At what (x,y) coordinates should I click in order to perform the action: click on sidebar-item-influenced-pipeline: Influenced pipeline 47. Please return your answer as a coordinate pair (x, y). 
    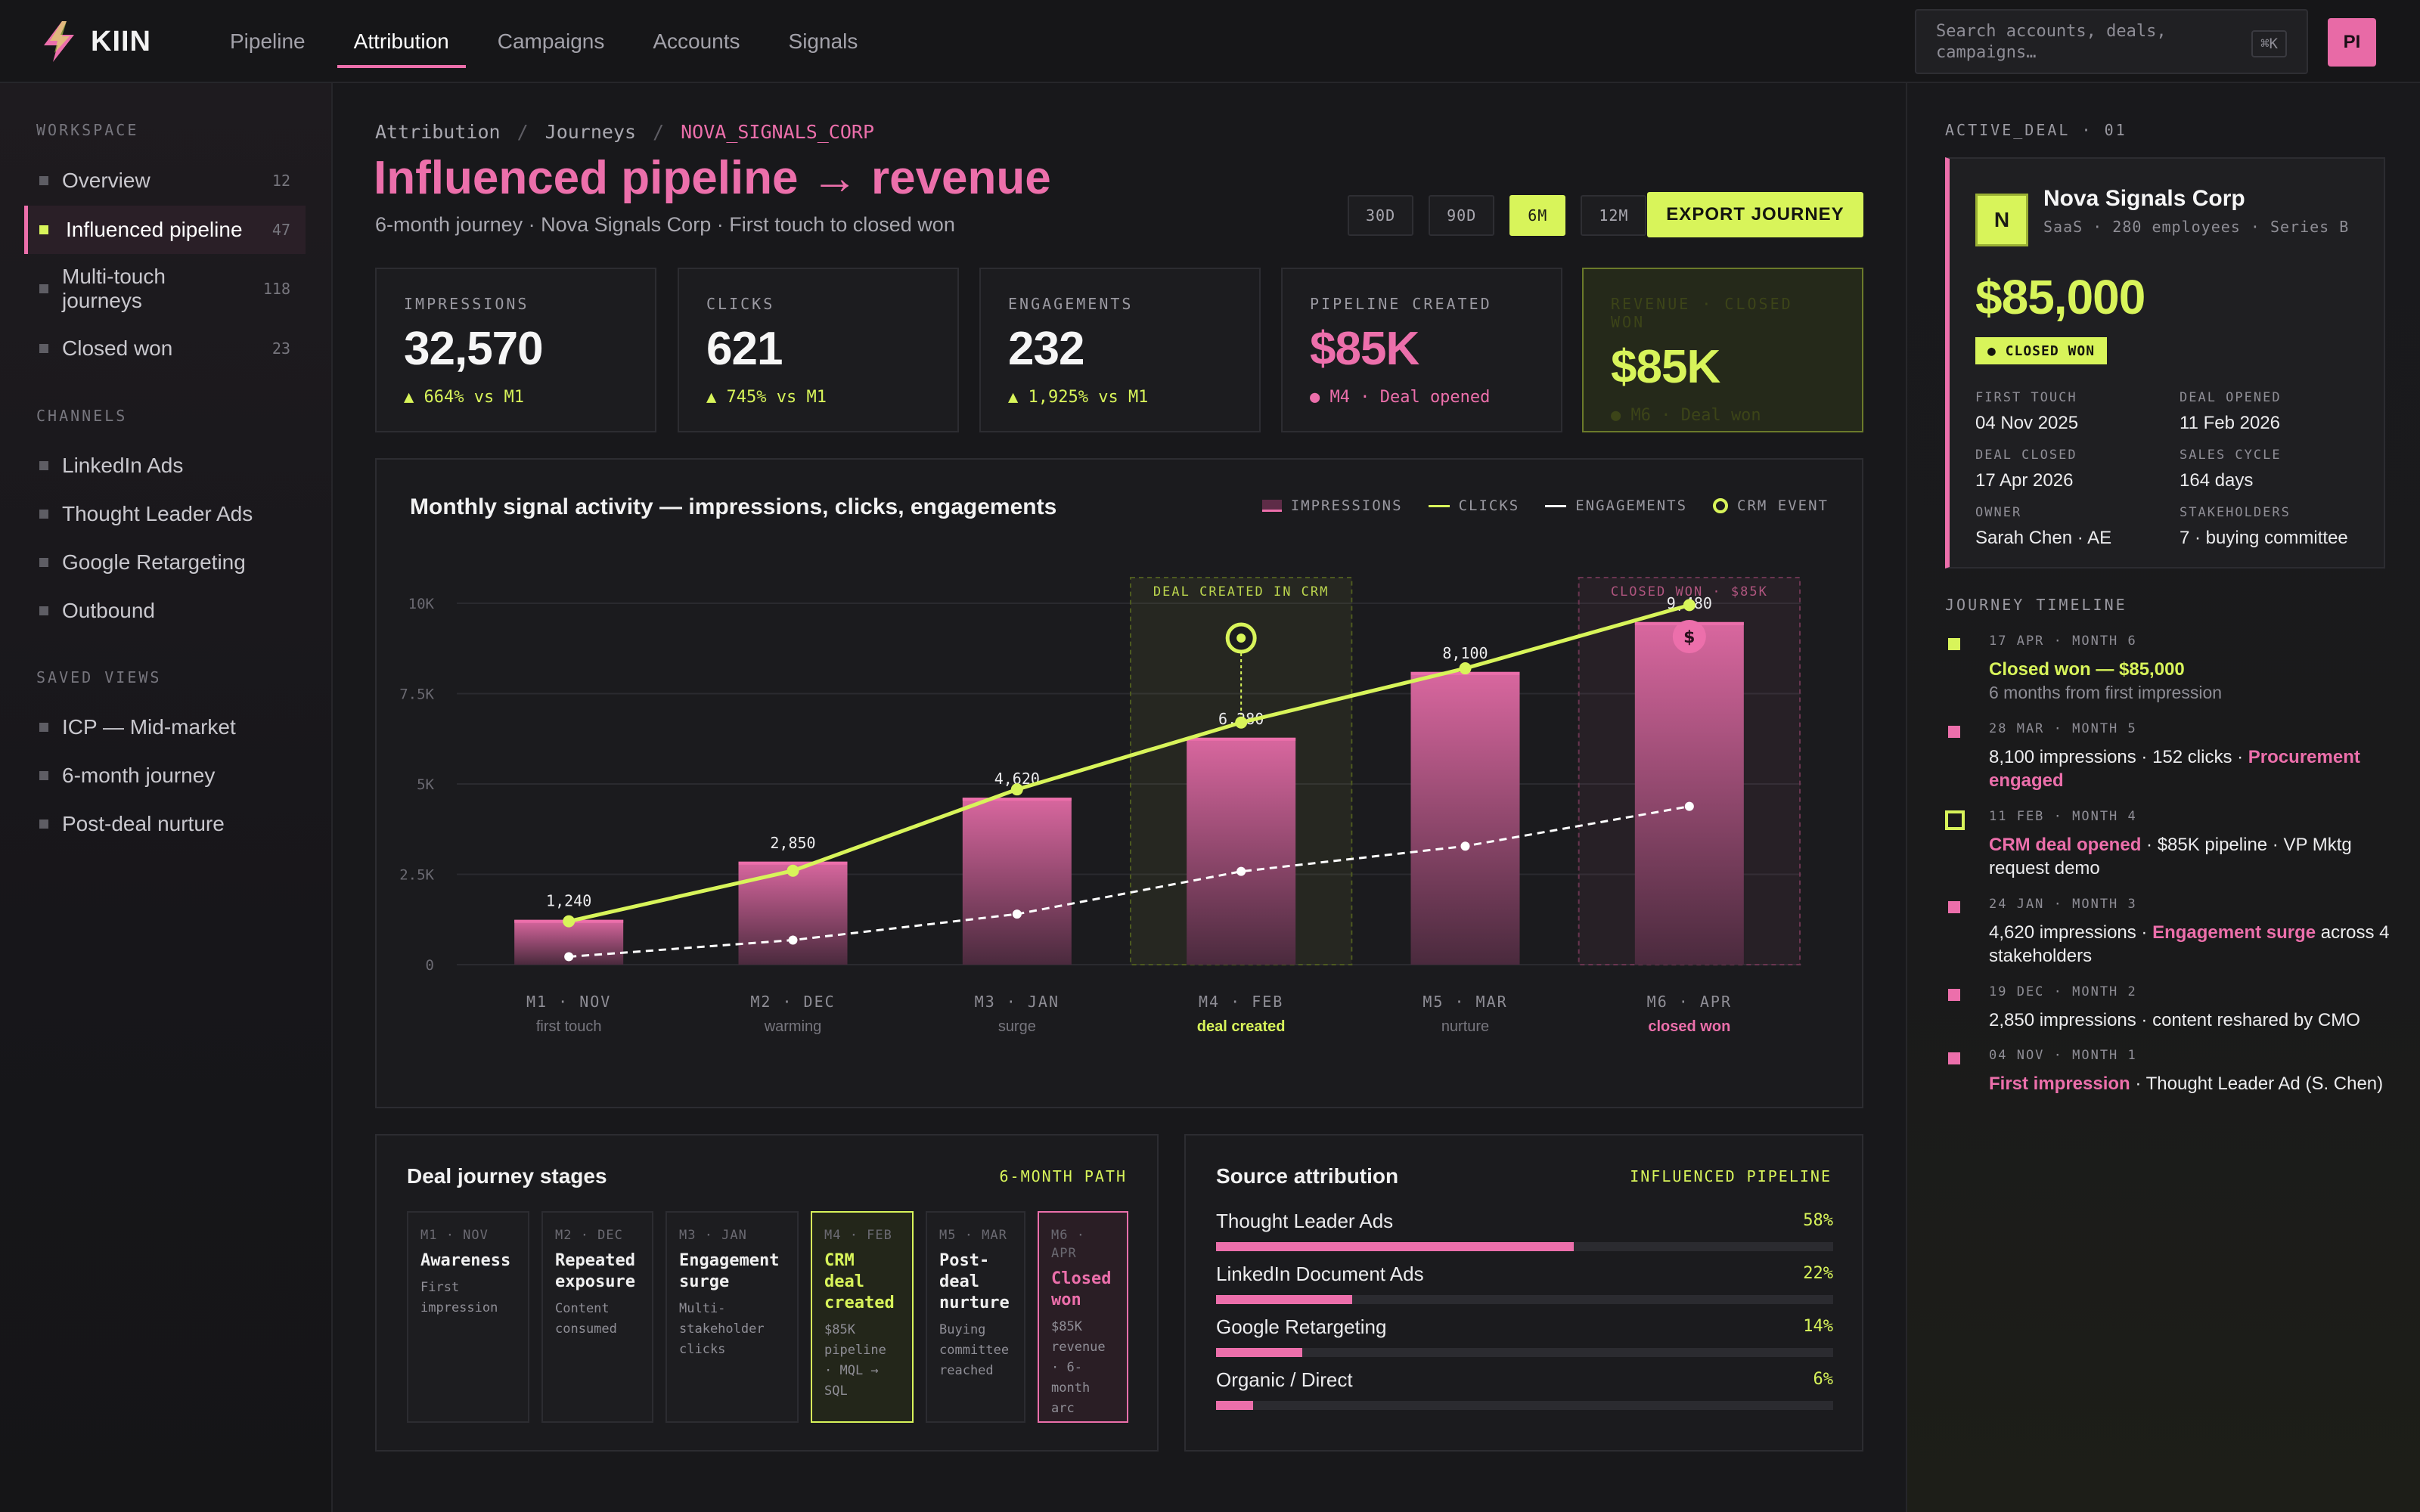
    Looking at the image, I should click on (165, 230).